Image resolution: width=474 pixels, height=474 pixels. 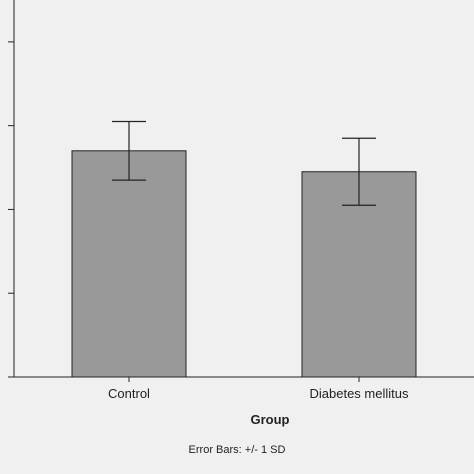 I want to click on x-axis-title: Group, so click(x=270, y=419).